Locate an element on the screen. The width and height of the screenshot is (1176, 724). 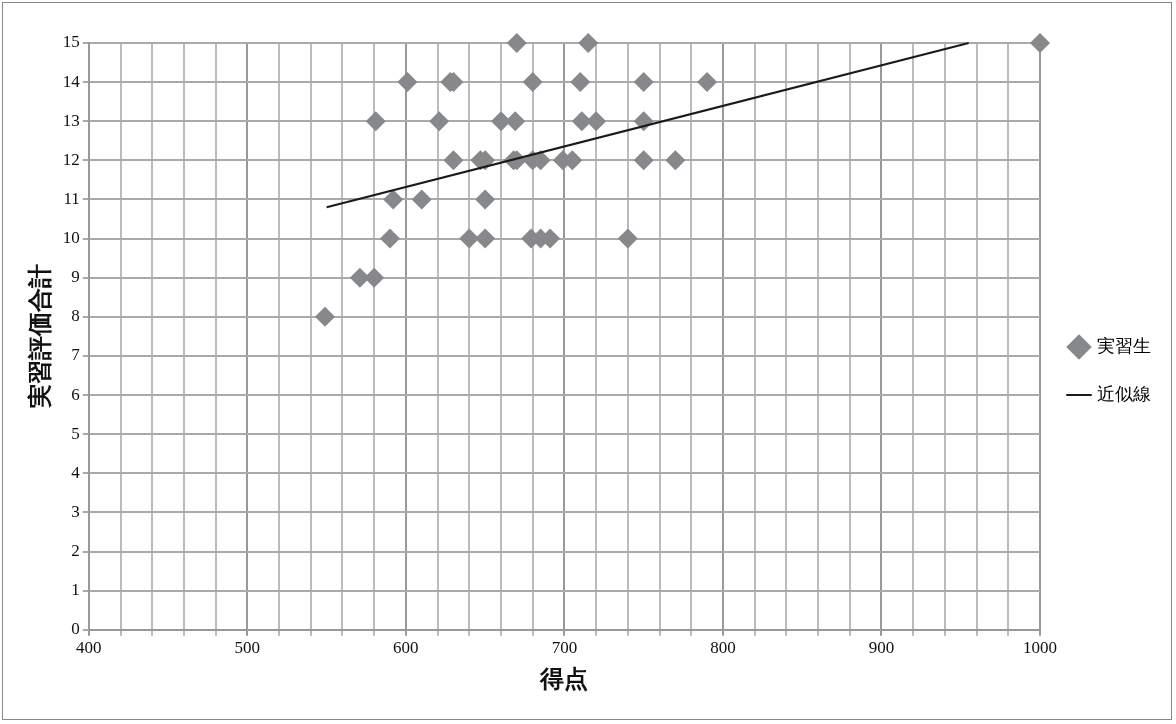
y-tick-label: 7 is located at coordinates (76, 355).